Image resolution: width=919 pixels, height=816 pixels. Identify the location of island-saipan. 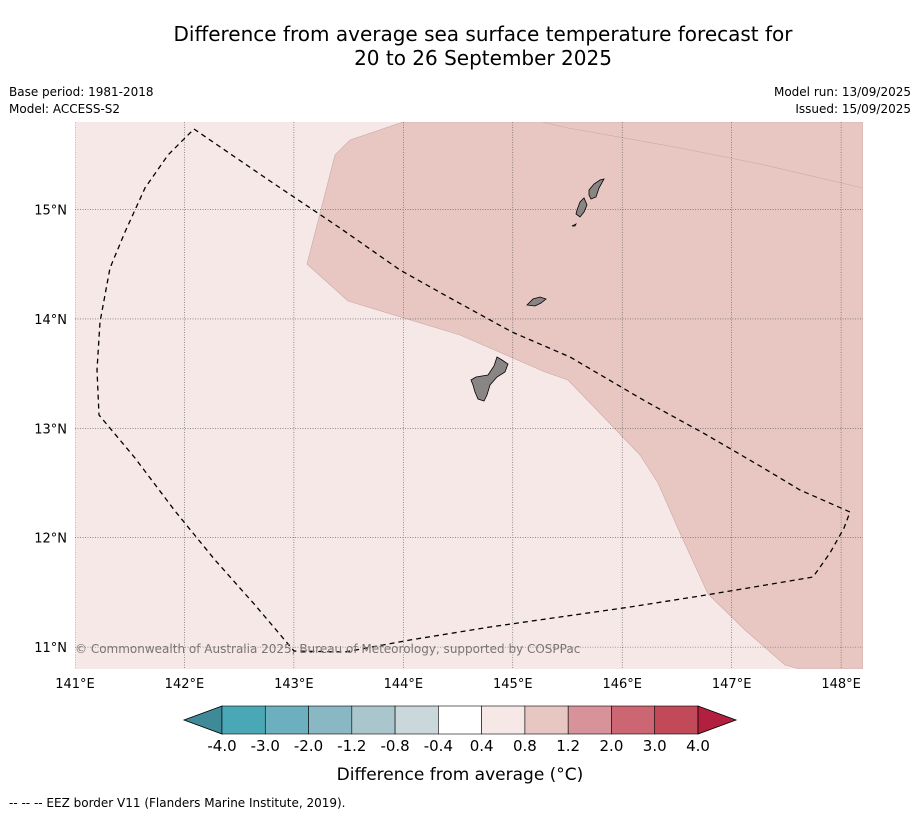
(596, 189).